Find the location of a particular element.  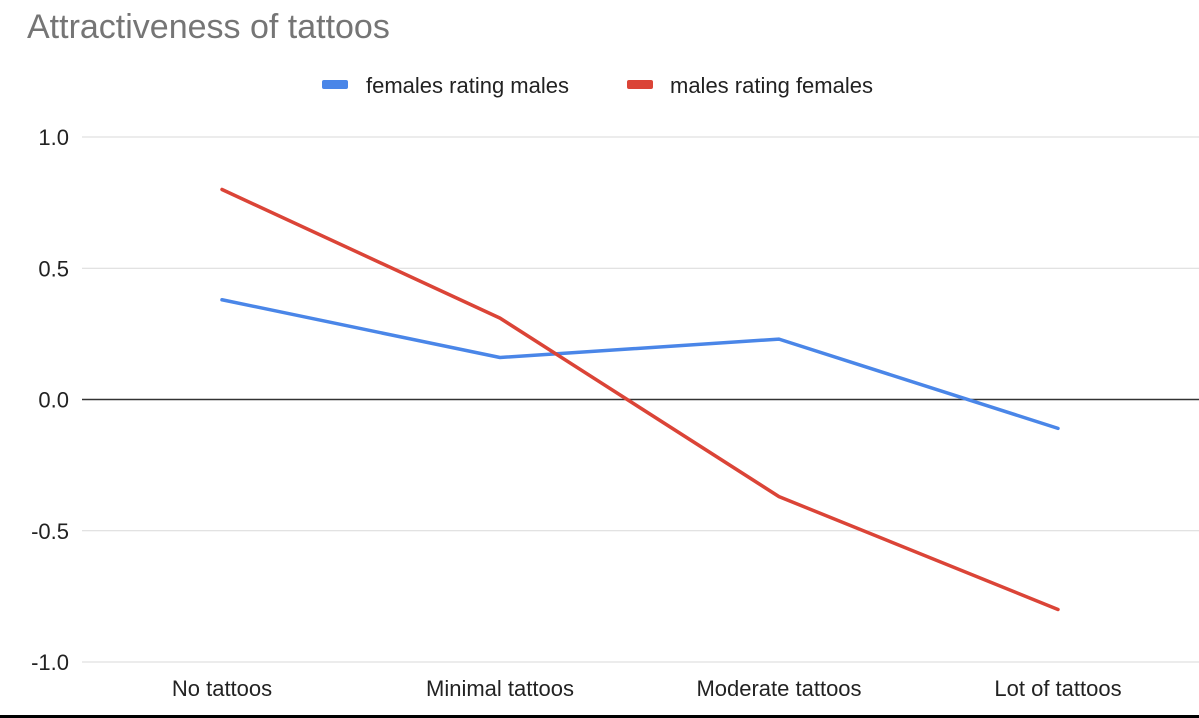

x-tick-label: Minimal tattoos is located at coordinates (500, 688).